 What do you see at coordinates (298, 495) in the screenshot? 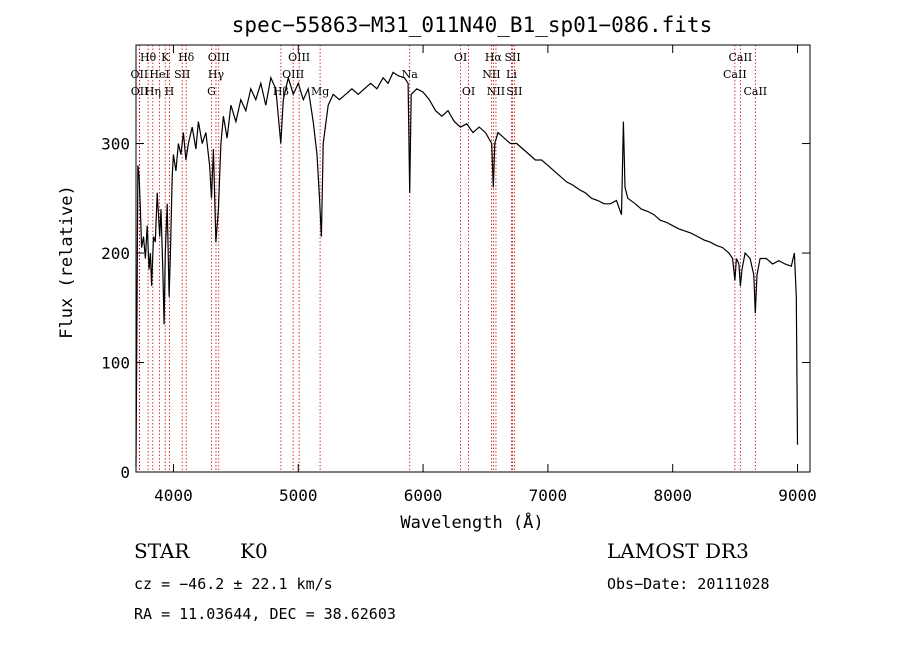
I see `x-tick-label: 5000` at bounding box center [298, 495].